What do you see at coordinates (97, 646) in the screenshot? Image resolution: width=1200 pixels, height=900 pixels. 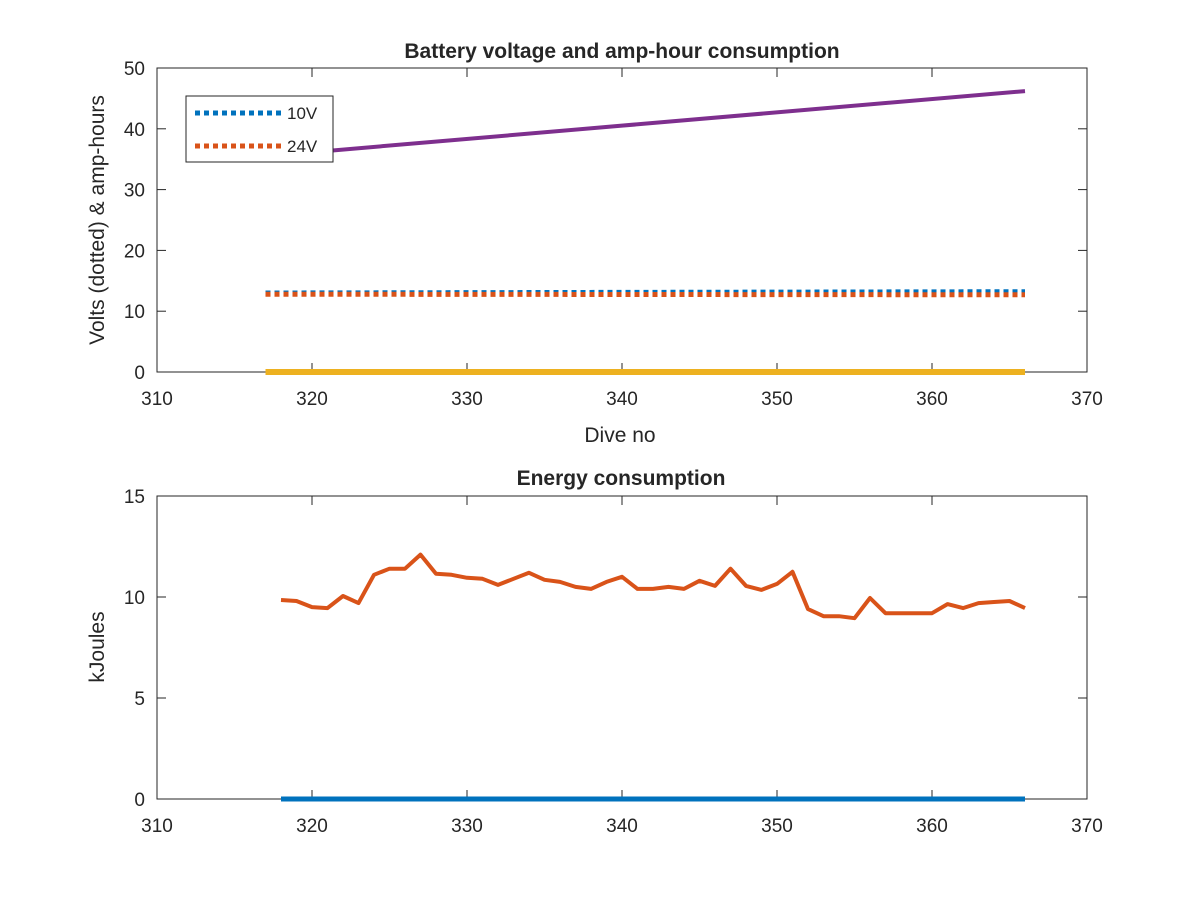 I see `energy-y-axis-label: kJoules` at bounding box center [97, 646].